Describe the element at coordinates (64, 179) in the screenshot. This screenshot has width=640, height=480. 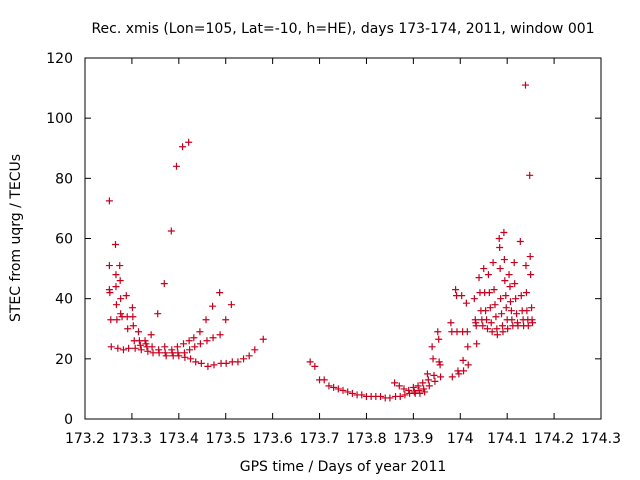
I see `y-tick-label: 80` at that location.